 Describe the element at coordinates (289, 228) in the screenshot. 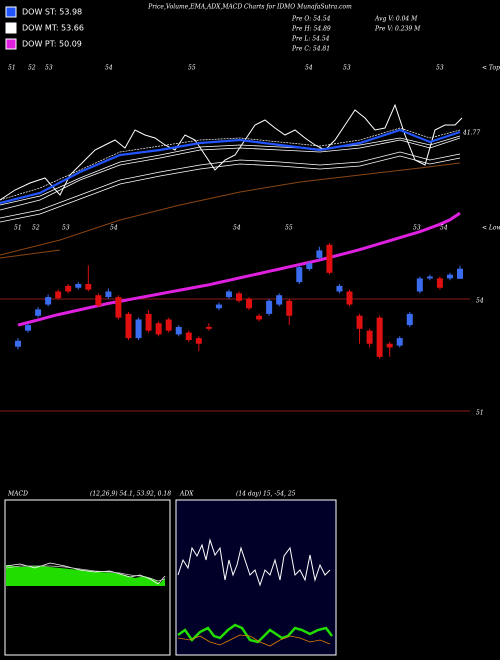

I see `bottom-label: 55` at that location.